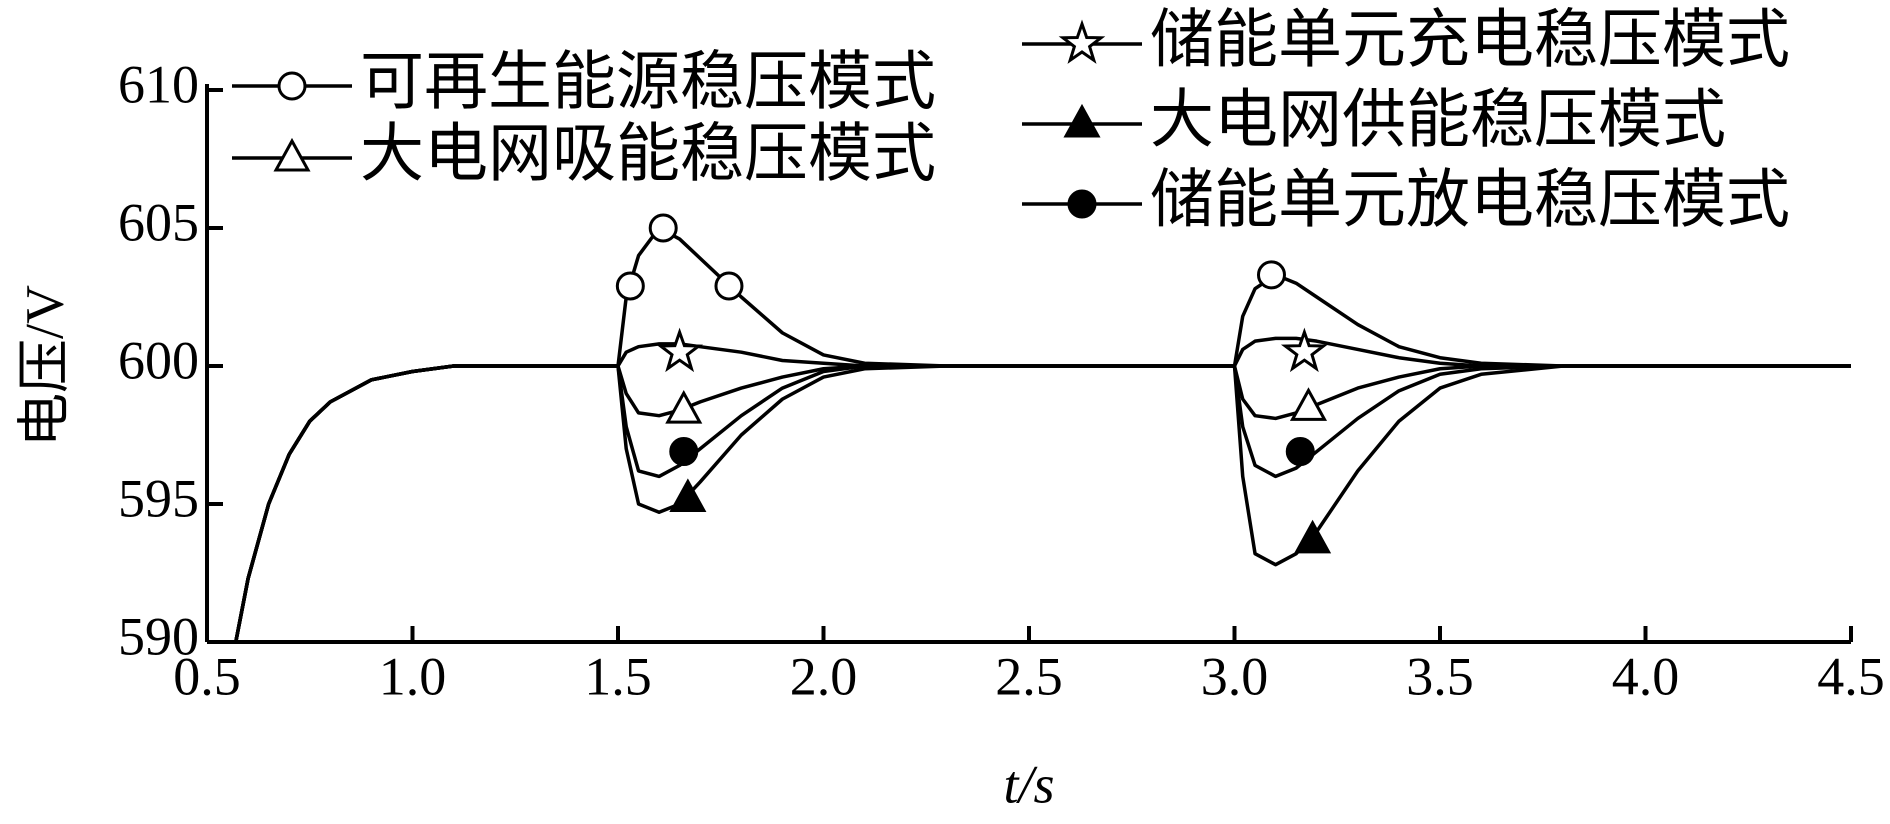 The image size is (1890, 824). I want to click on x-tick-label: 4.5, so click(1851, 676).